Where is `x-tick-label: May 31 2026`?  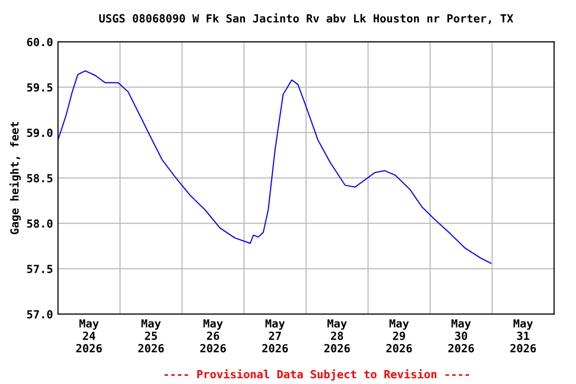 x-tick-label: May 31 2026 is located at coordinates (523, 335).